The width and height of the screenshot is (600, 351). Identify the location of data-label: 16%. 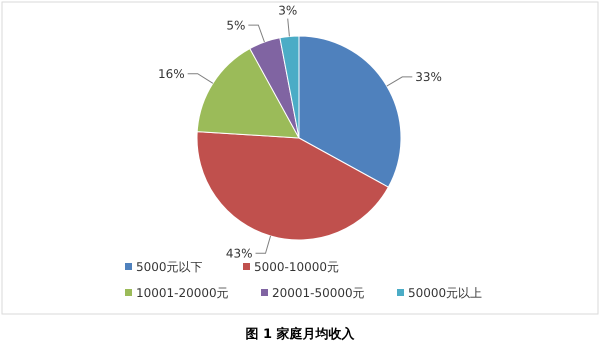
(171, 73).